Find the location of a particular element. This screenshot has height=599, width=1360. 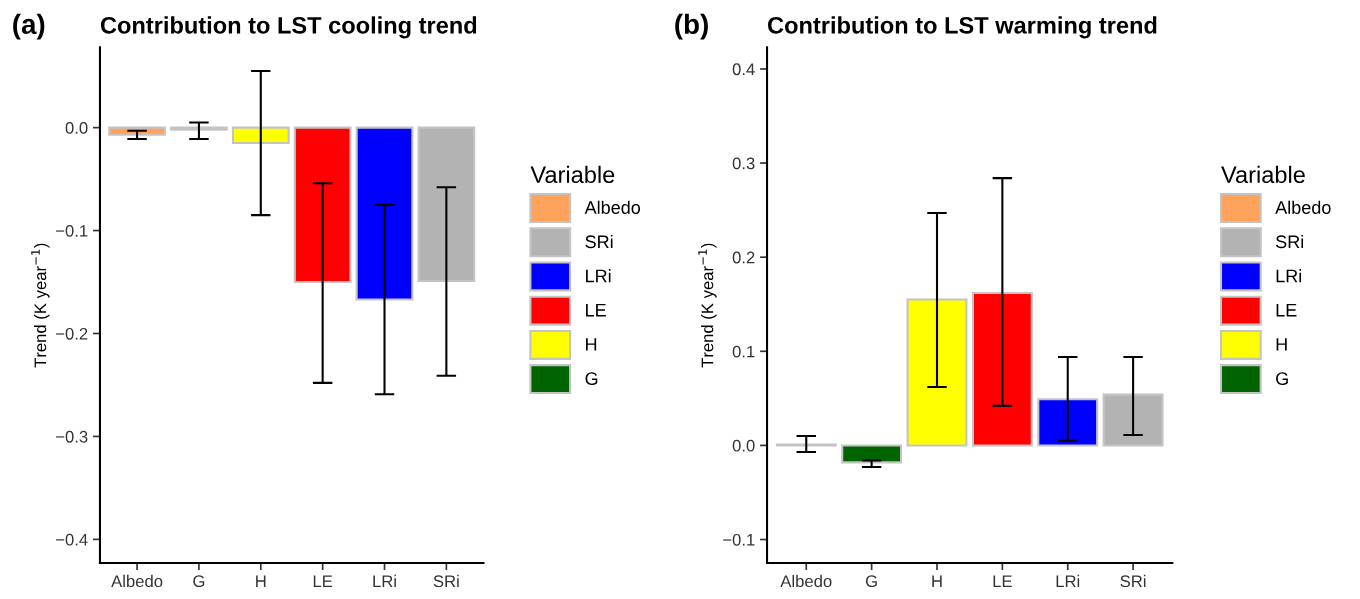

chart-title: Contribution to LST warming trend is located at coordinates (962, 27).